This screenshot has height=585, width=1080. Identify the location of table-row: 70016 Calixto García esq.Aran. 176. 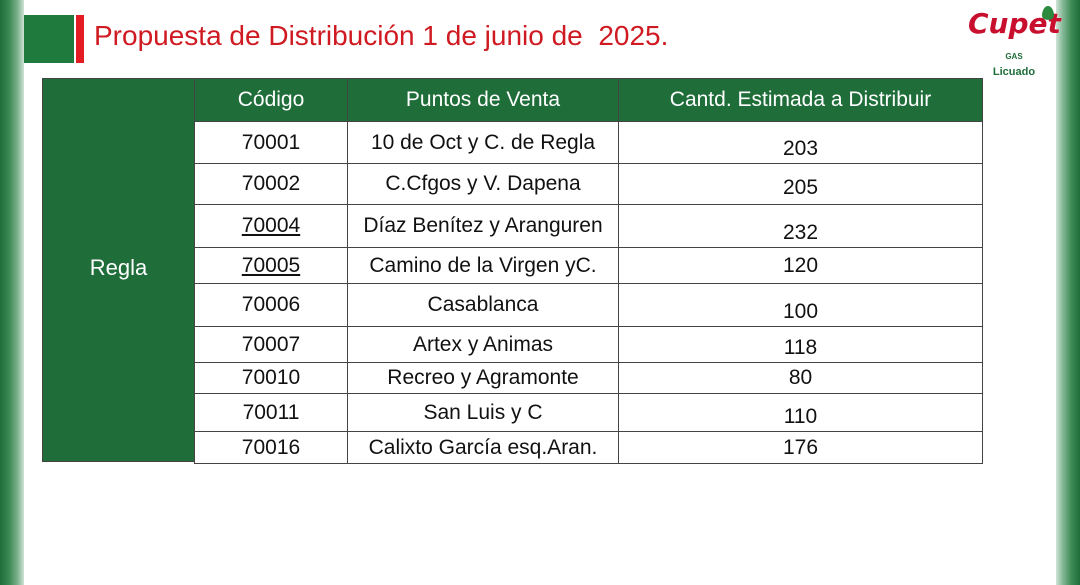
(588, 447).